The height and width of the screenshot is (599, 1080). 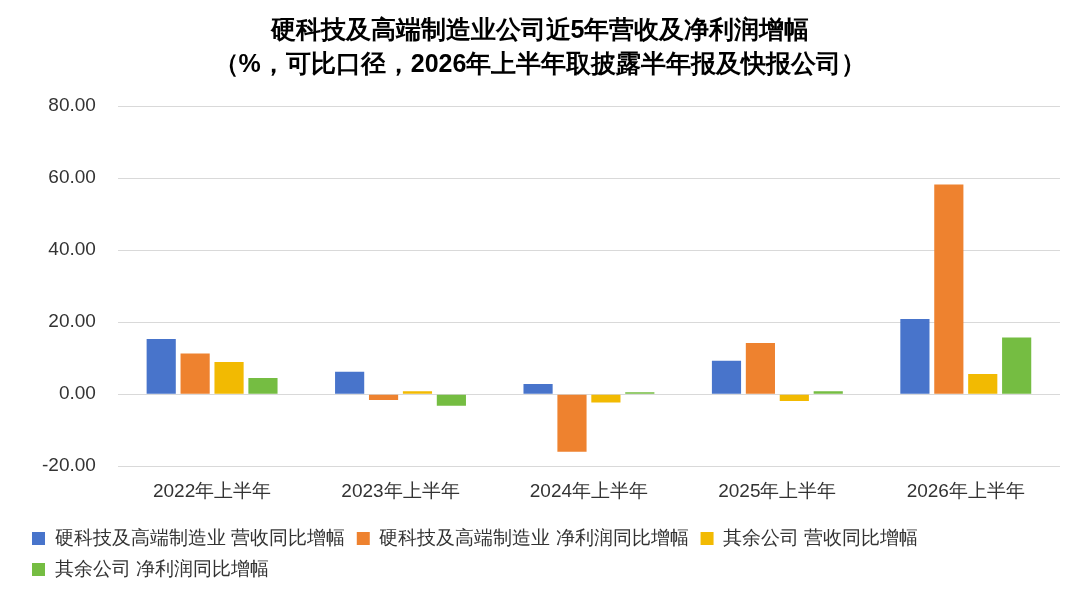 I want to click on y-tick-label: 0.00, so click(x=77, y=393).